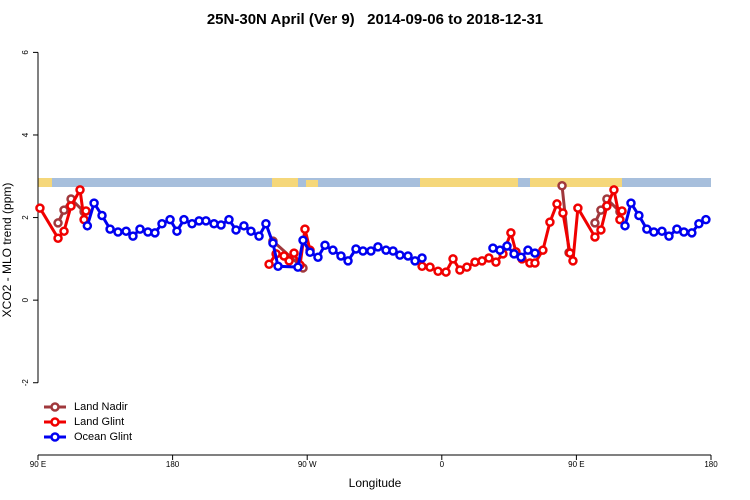 This screenshot has height=500, width=750. Describe the element at coordinates (99, 422) in the screenshot. I see `legend-label: Land Glint` at that location.